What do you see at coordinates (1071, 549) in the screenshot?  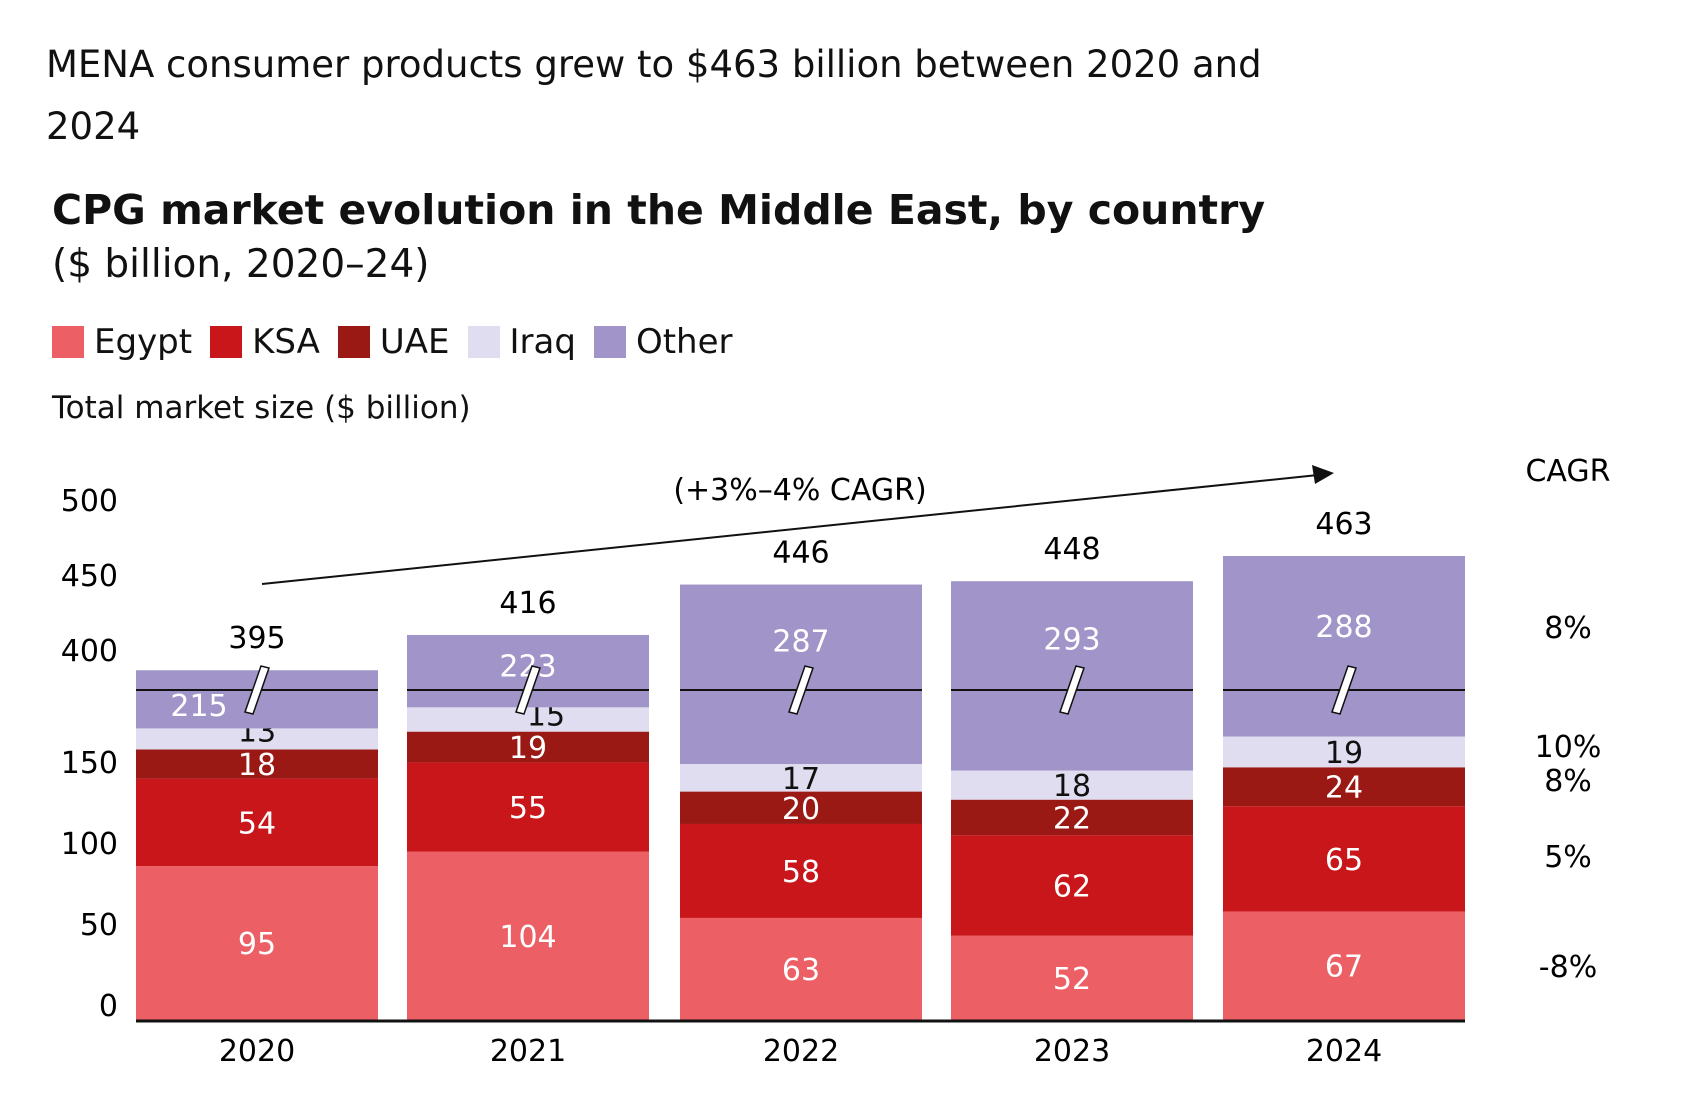 I see `total-label: 448` at bounding box center [1071, 549].